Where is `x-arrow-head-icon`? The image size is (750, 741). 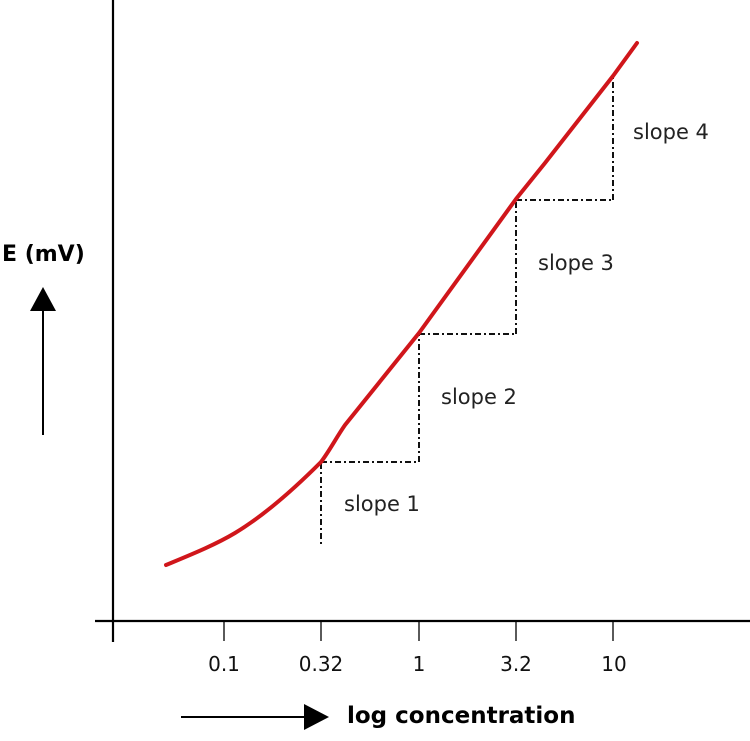 x-arrow-head-icon is located at coordinates (316, 717).